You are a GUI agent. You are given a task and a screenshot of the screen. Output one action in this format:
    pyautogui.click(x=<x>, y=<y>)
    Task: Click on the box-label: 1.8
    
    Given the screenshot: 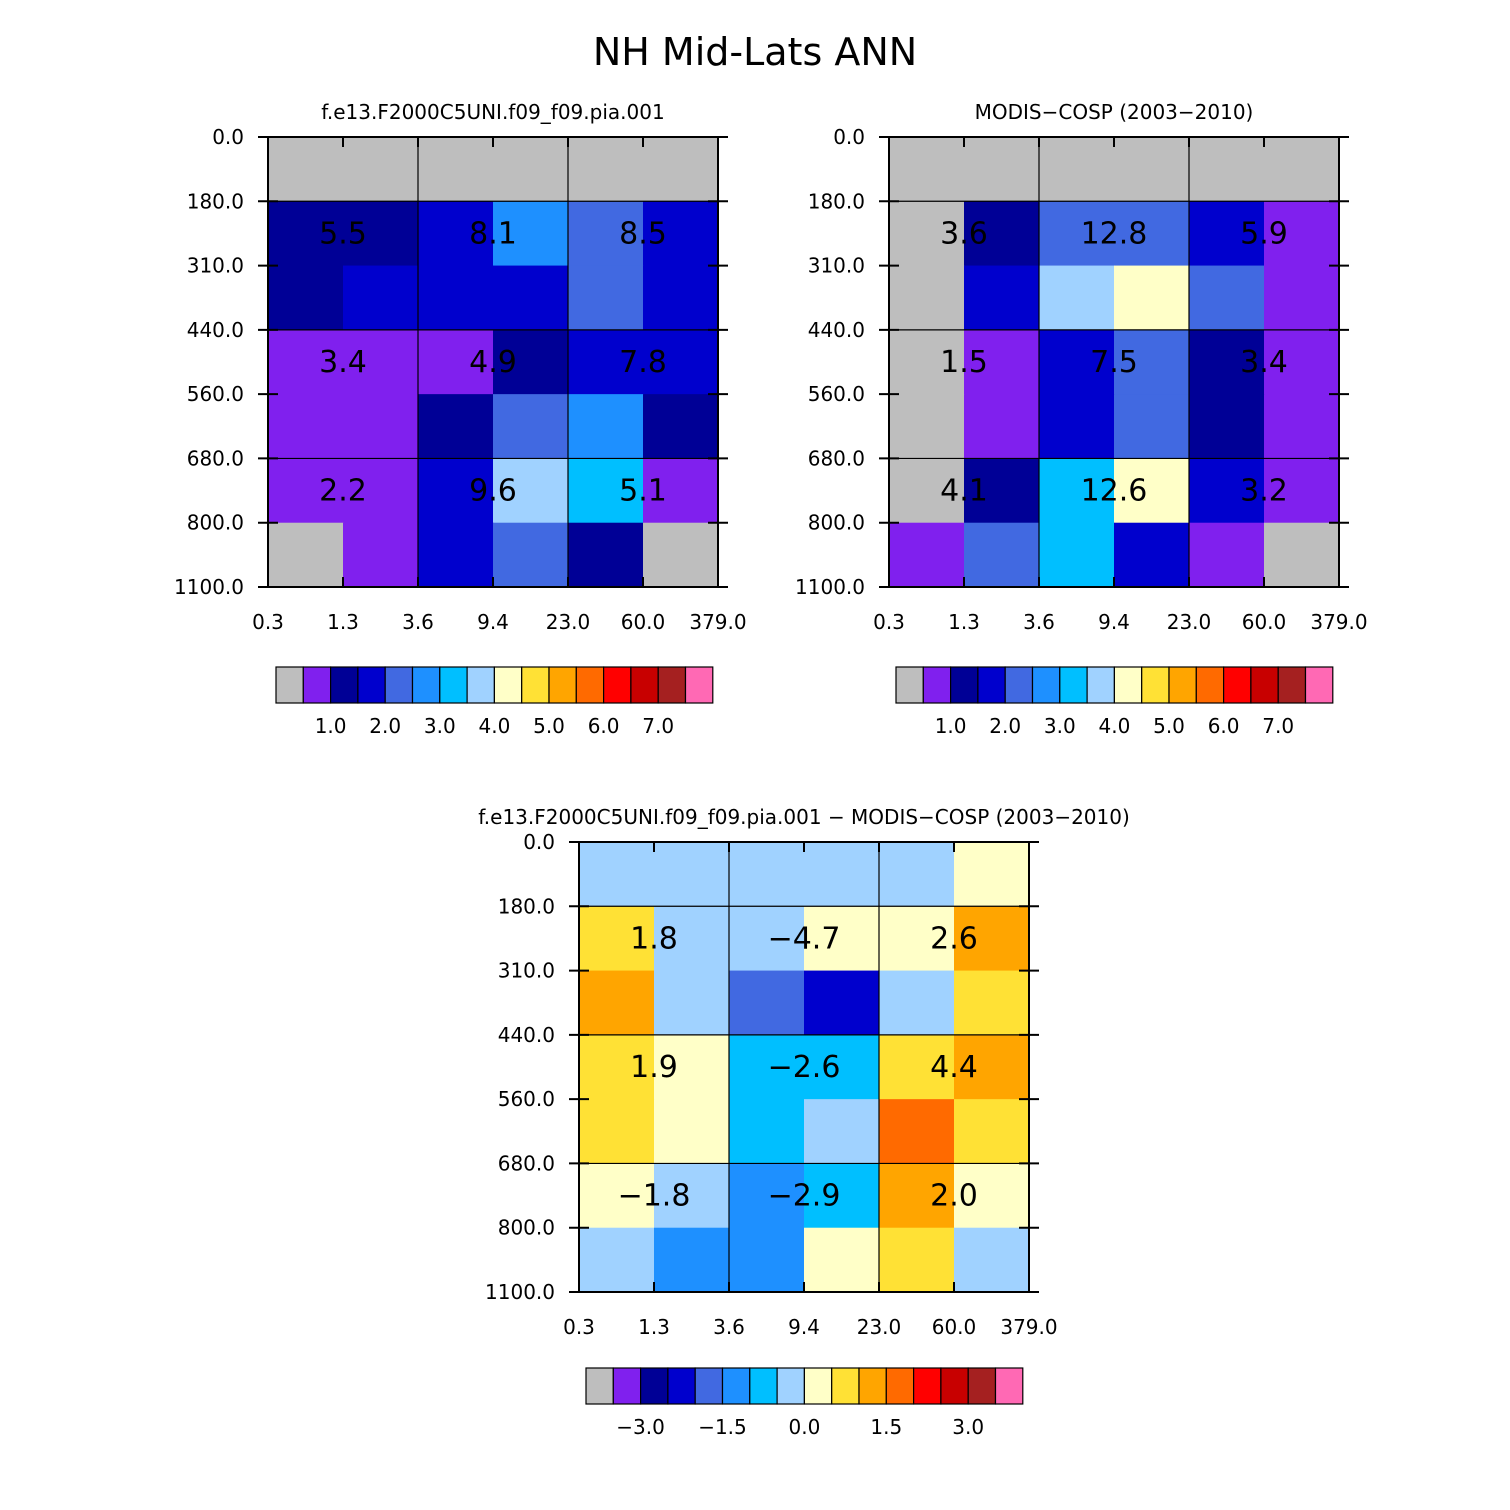 What is the action you would take?
    pyautogui.click(x=654, y=938)
    